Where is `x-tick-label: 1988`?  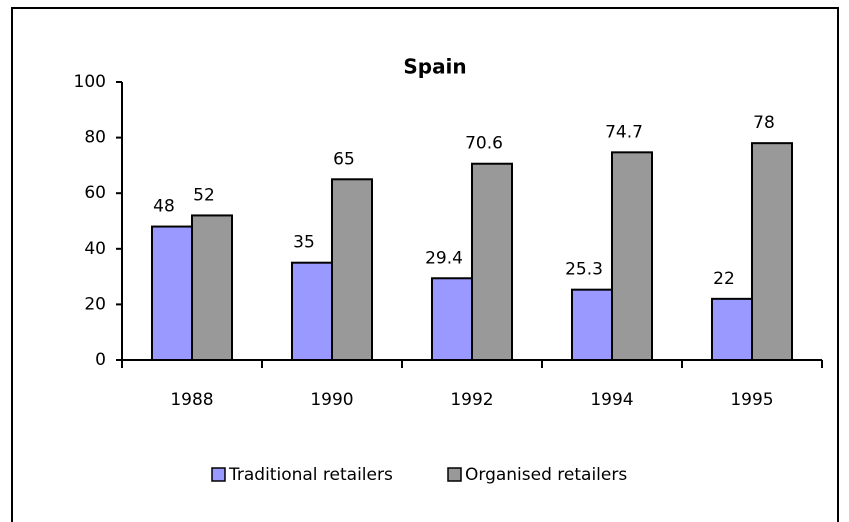
x-tick-label: 1988 is located at coordinates (191, 400).